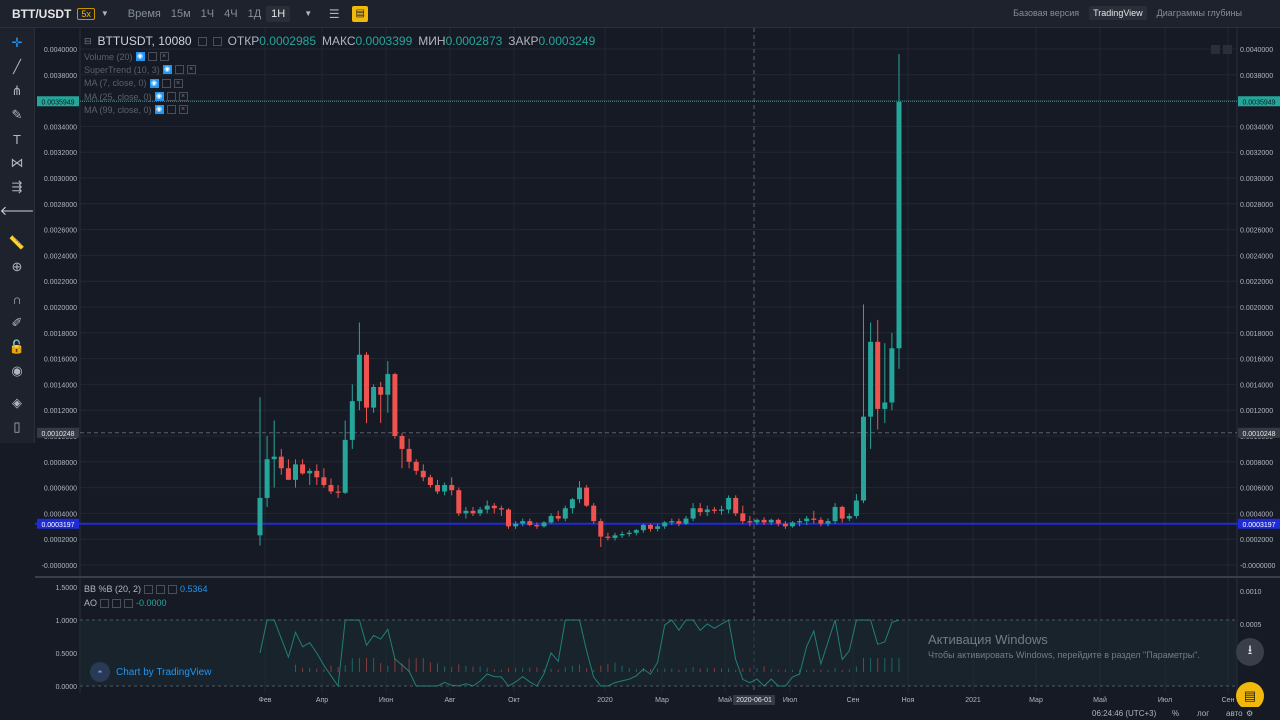 The width and height of the screenshot is (1280, 720). Describe the element at coordinates (1046, 13) in the screenshot. I see `view-basic: Базовая версия` at that location.